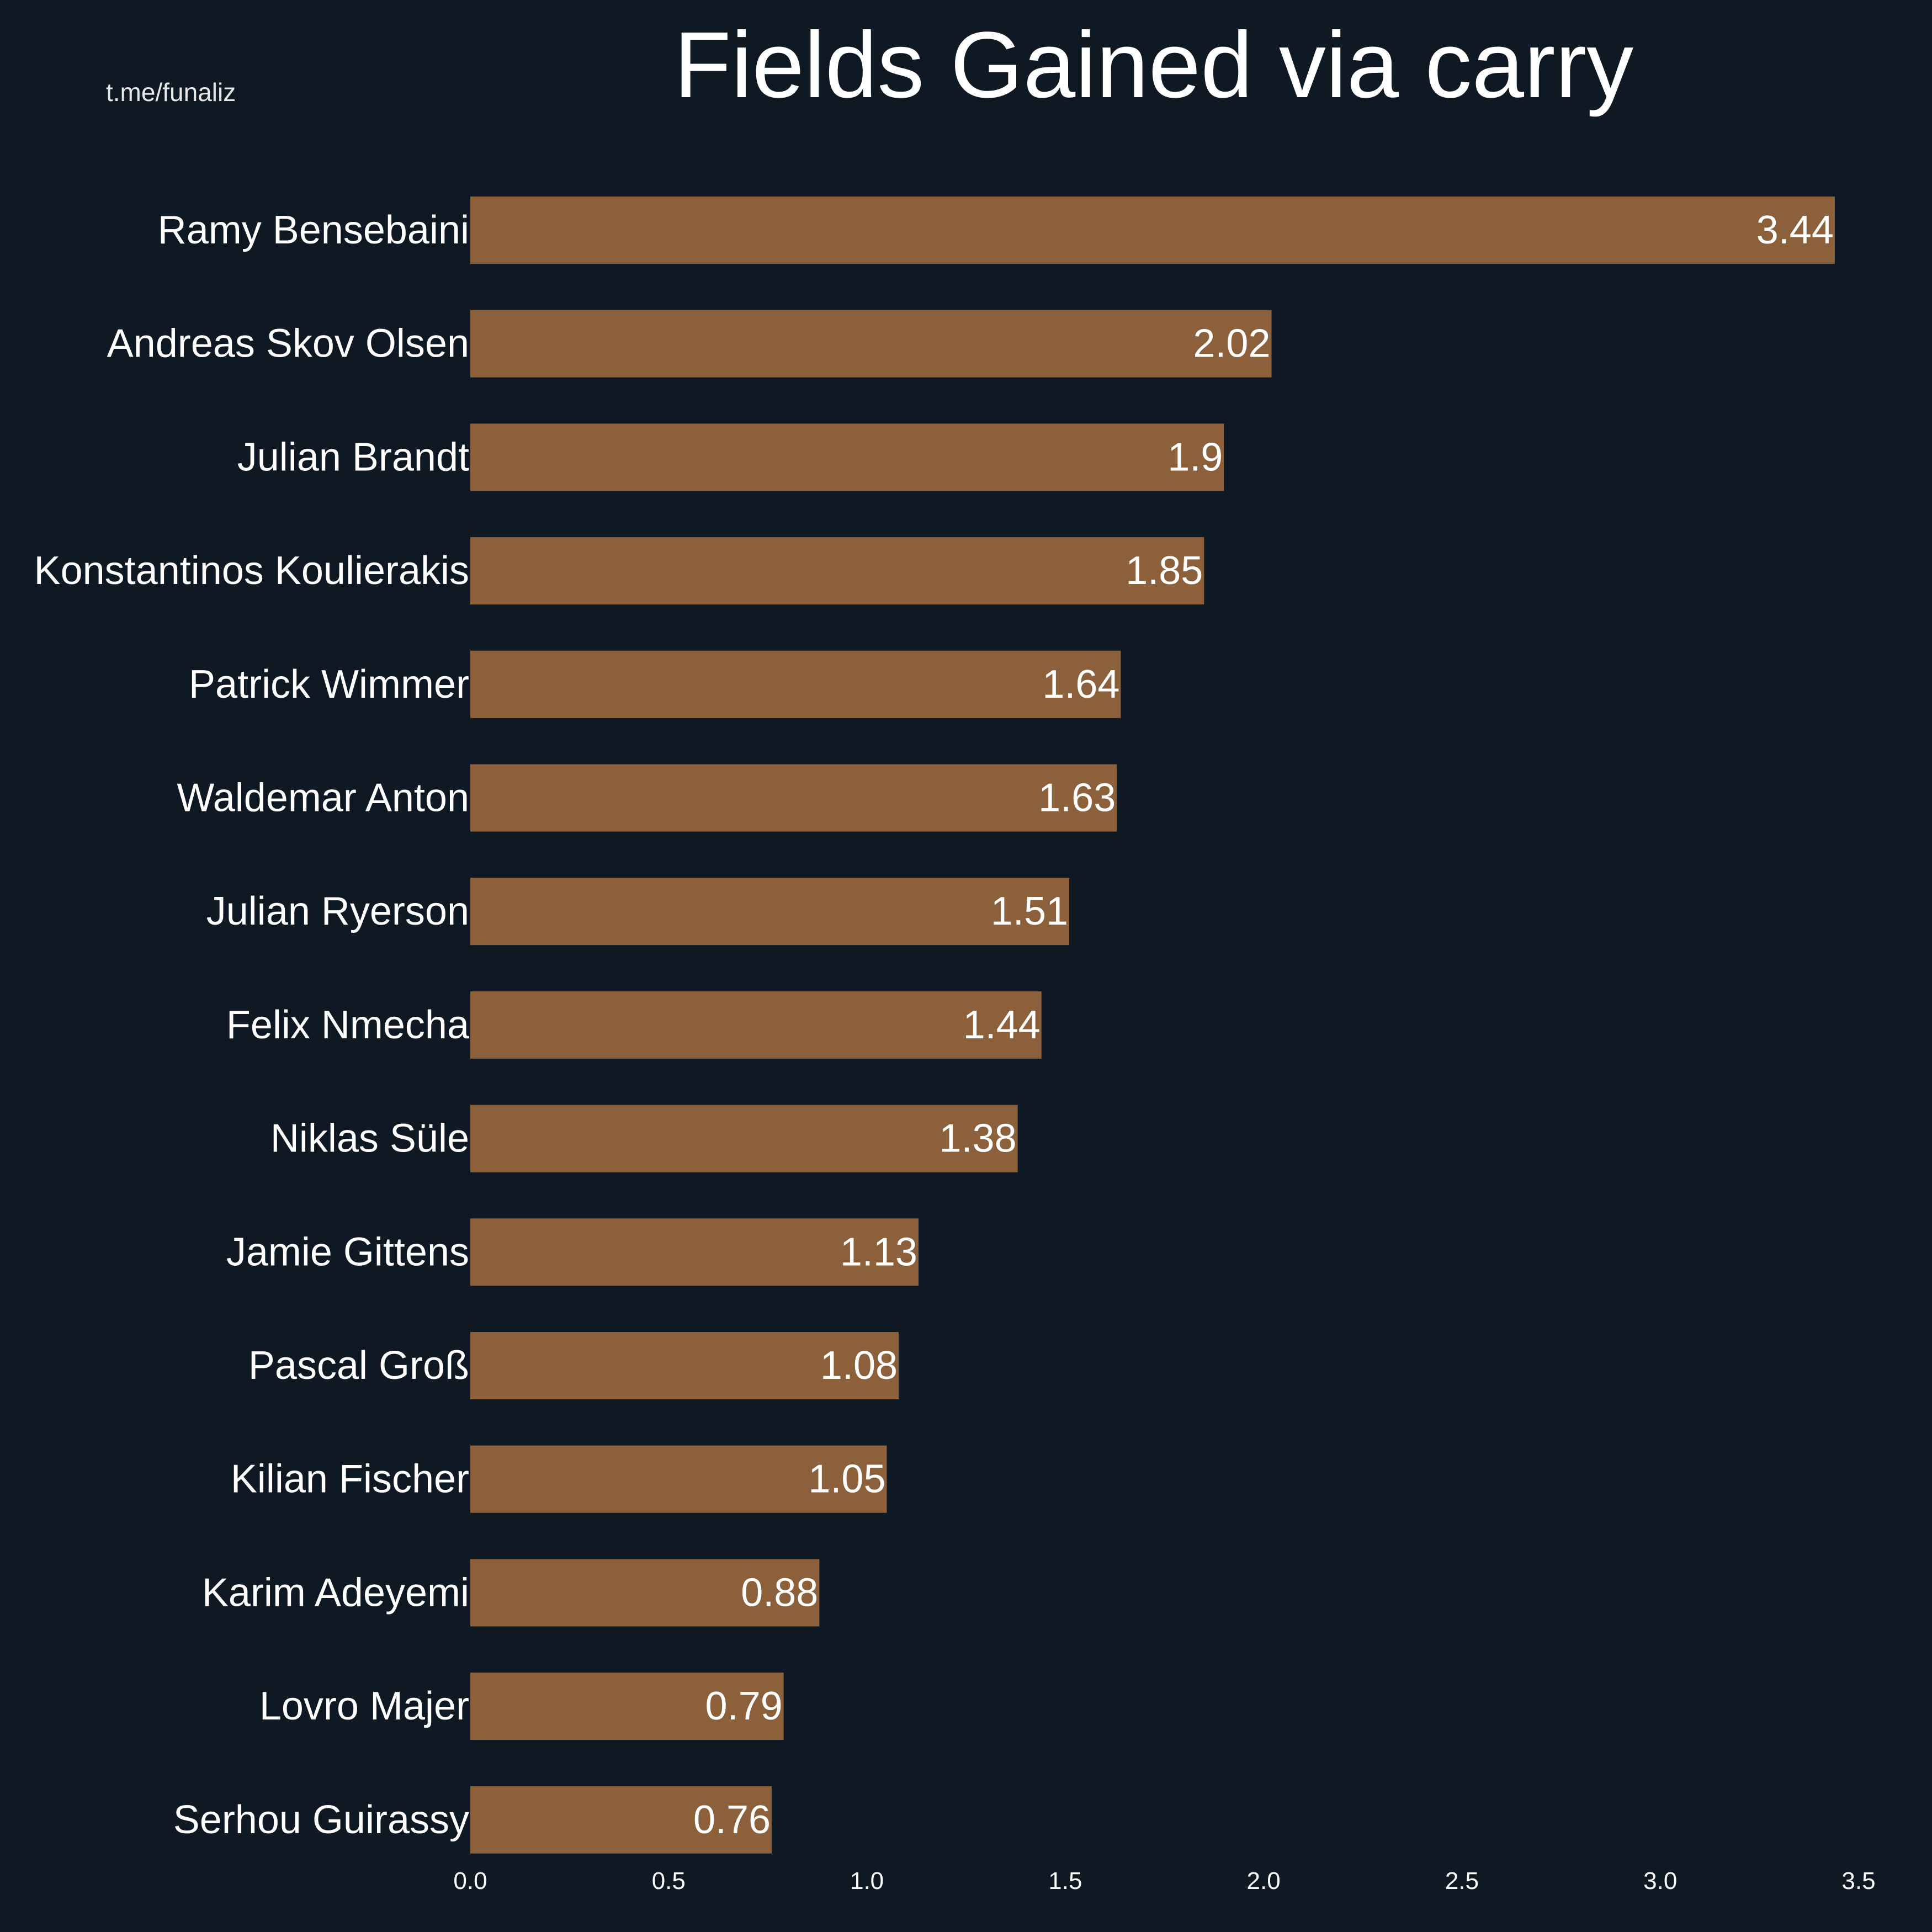  I want to click on value-label: 1.64, so click(1080, 685).